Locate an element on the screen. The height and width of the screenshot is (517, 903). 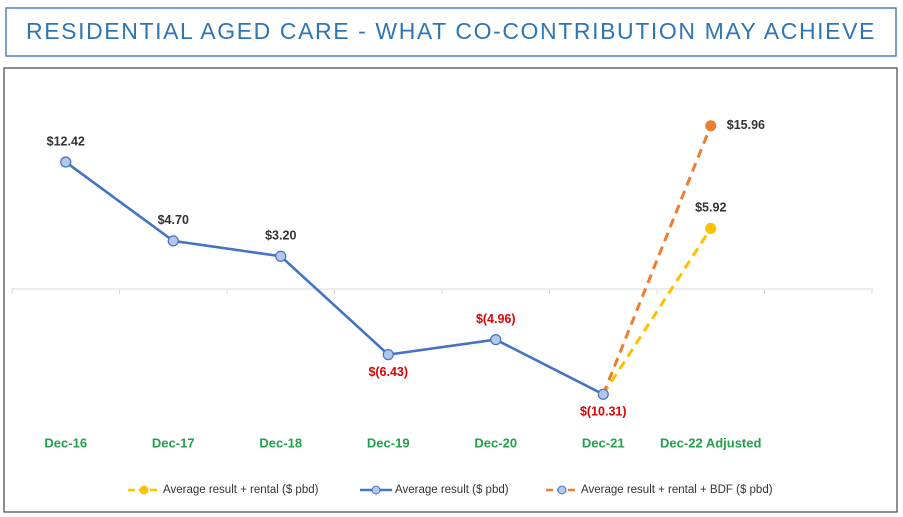
data-label: $3.20 is located at coordinates (280, 236).